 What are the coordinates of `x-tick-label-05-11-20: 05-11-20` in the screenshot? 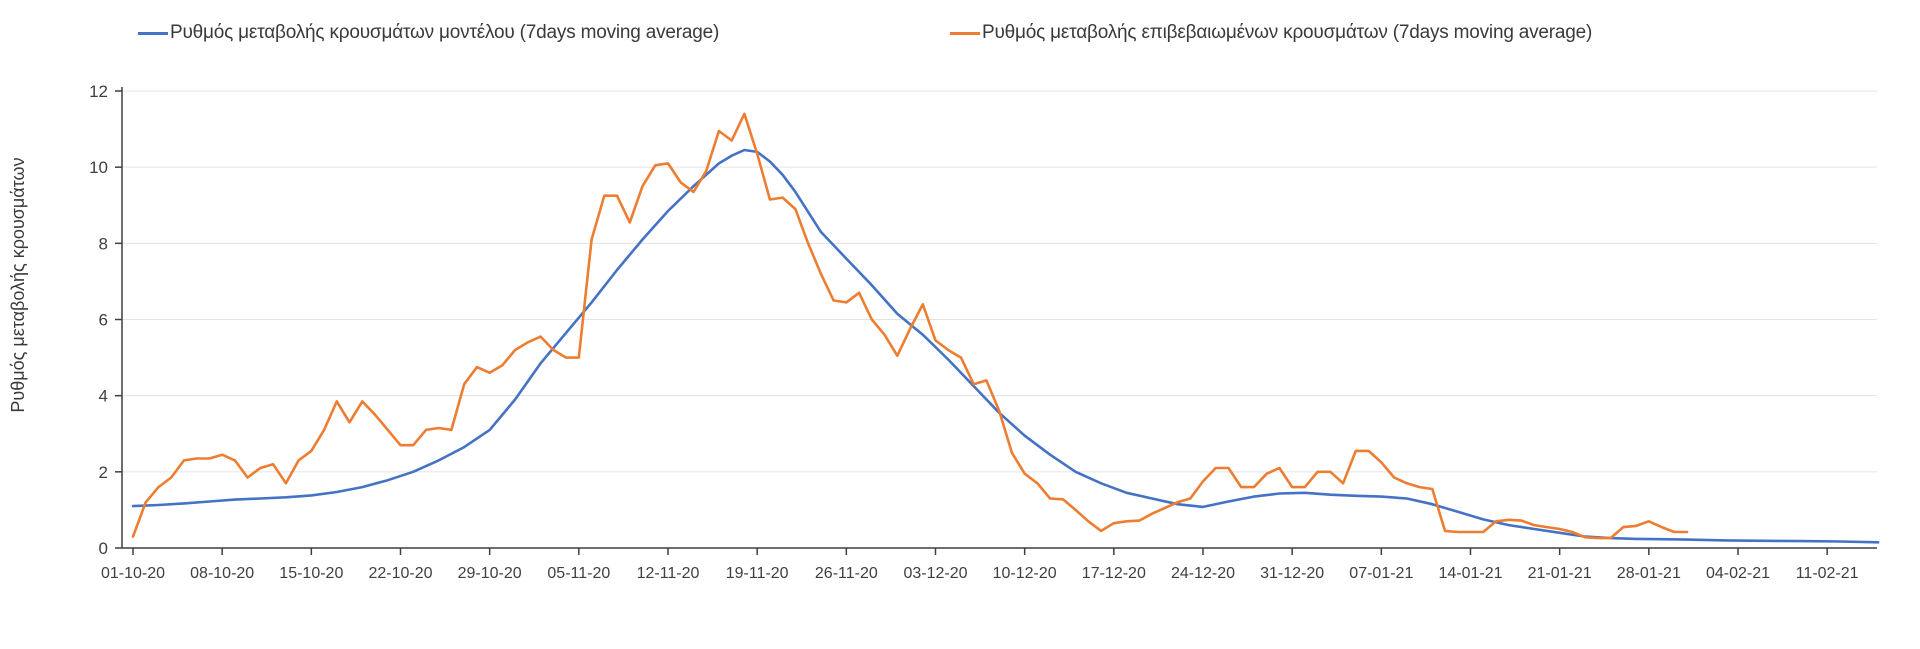 It's located at (578, 573).